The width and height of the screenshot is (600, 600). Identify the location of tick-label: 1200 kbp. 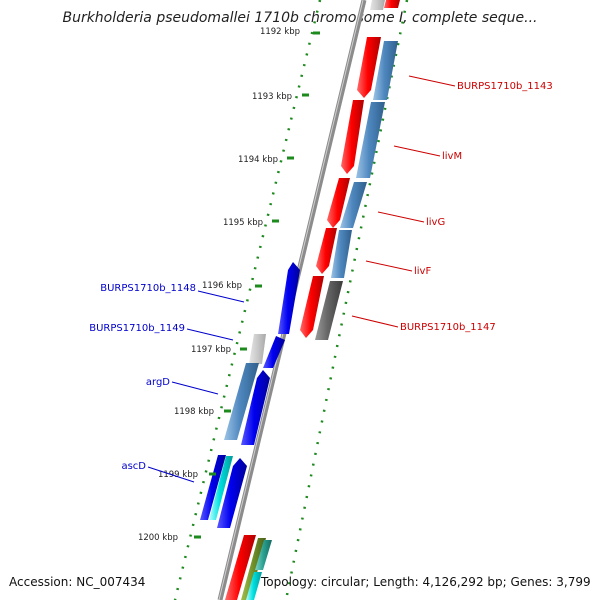
(158, 538).